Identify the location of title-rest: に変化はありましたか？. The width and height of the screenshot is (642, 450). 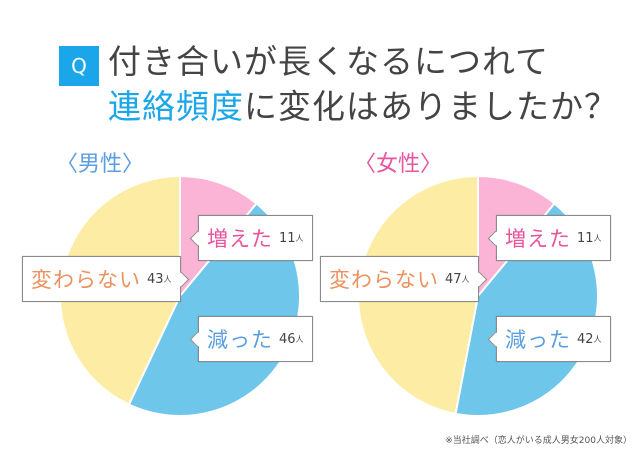
(431, 106).